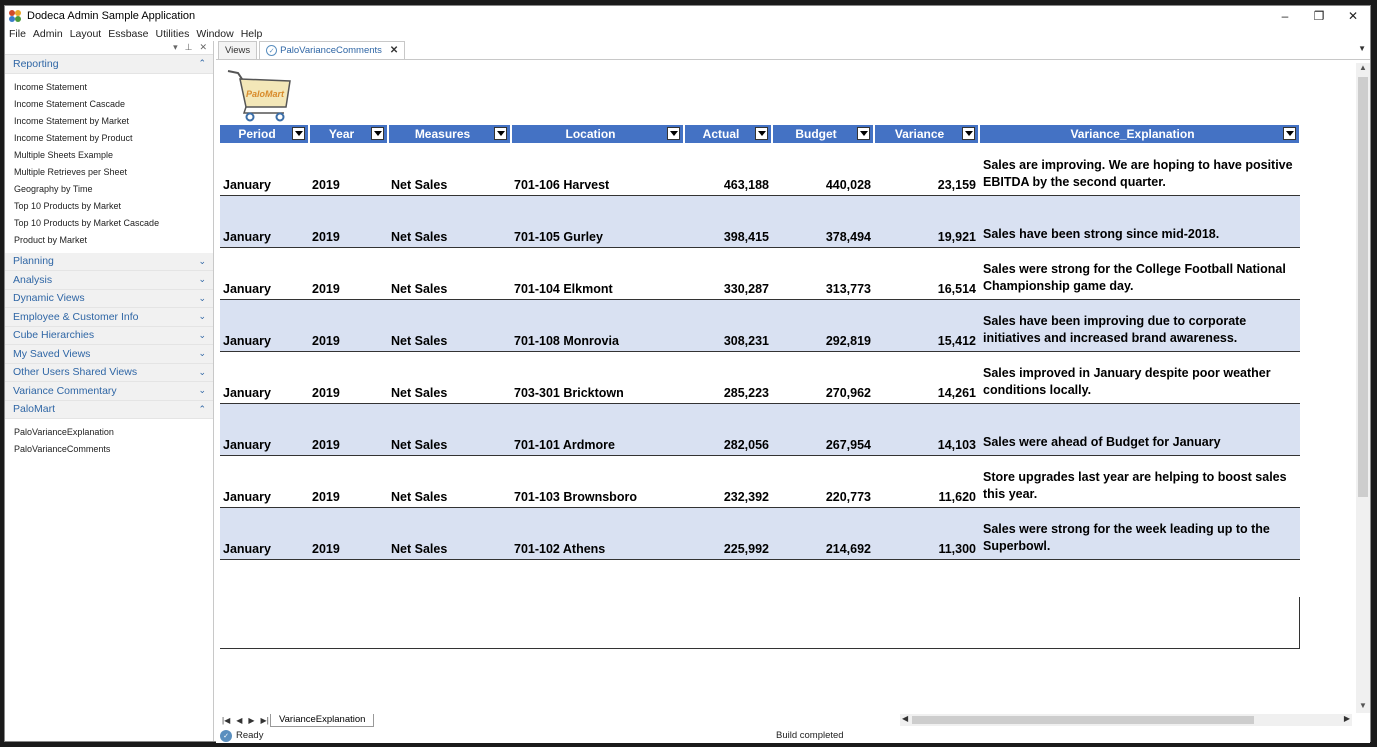 The height and width of the screenshot is (747, 1377). I want to click on cell-location: 701-106 Harvest, so click(597, 169).